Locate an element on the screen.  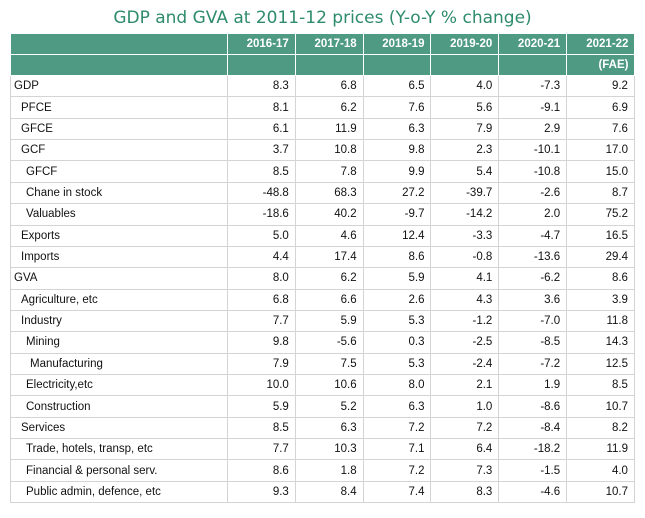
value-cell: 8.2 is located at coordinates (600, 428).